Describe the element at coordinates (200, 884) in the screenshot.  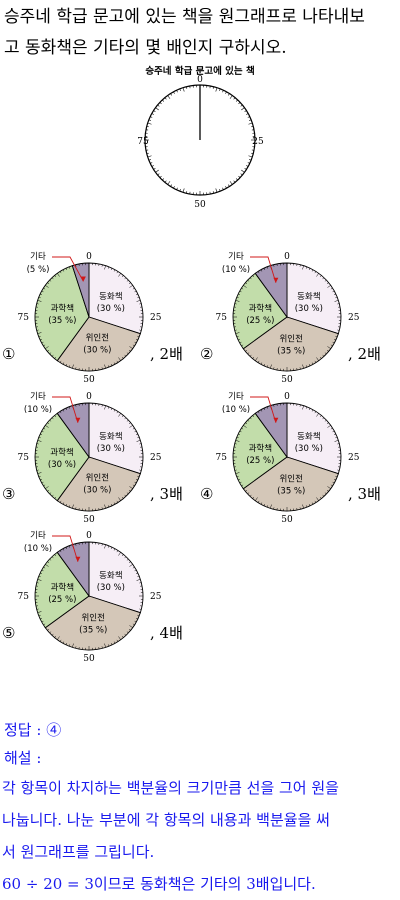
I see `explanation-line: 60 ÷ 20 = 3이므로 동화책은 기타의 3배입니다.` at that location.